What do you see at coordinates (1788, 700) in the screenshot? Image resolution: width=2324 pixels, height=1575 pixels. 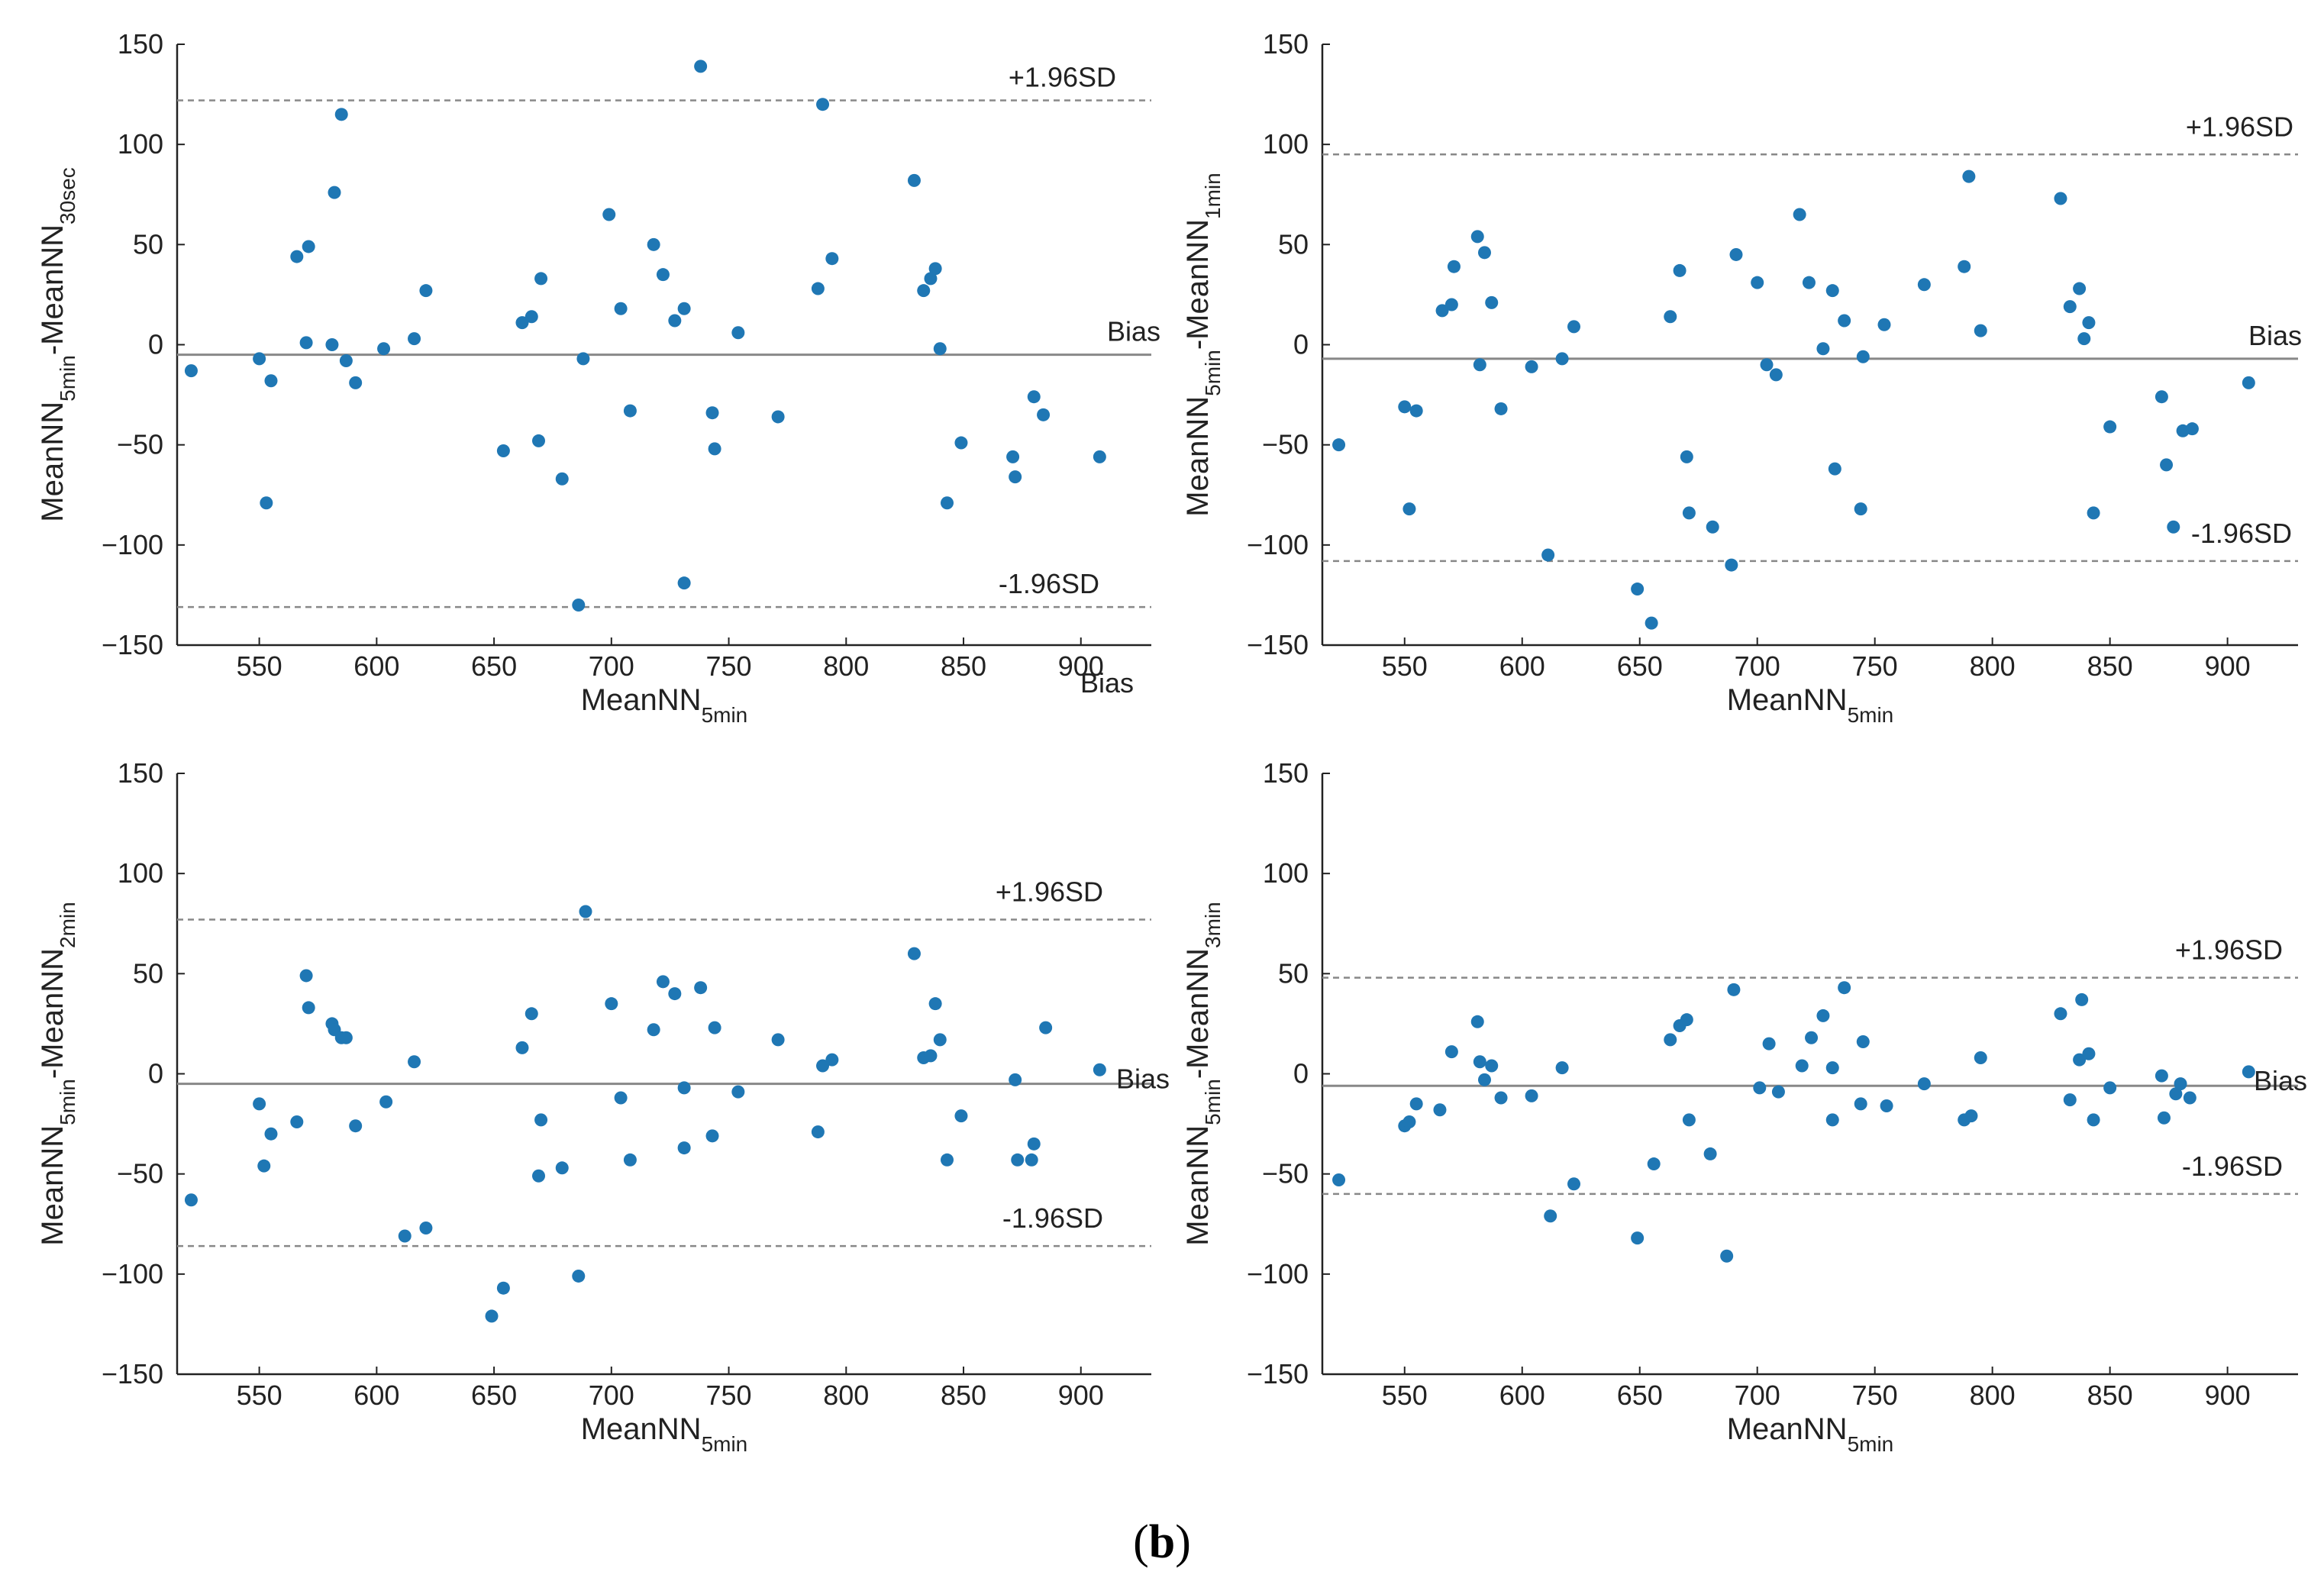 I see `x-axis-label-main: MeanNN` at bounding box center [1788, 700].